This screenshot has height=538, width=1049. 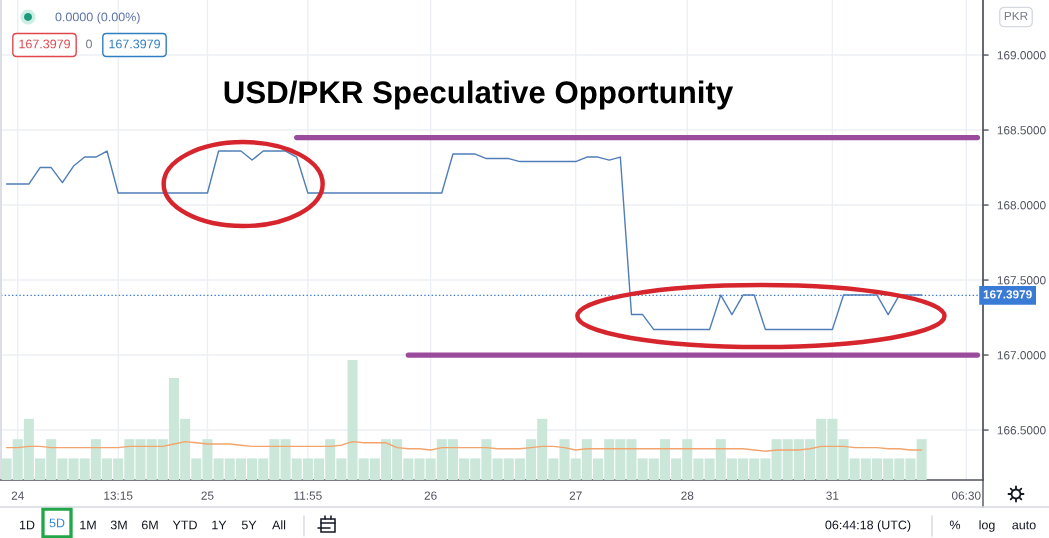 What do you see at coordinates (1021, 55) in the screenshot?
I see `y-tick-label: 169.0000` at bounding box center [1021, 55].